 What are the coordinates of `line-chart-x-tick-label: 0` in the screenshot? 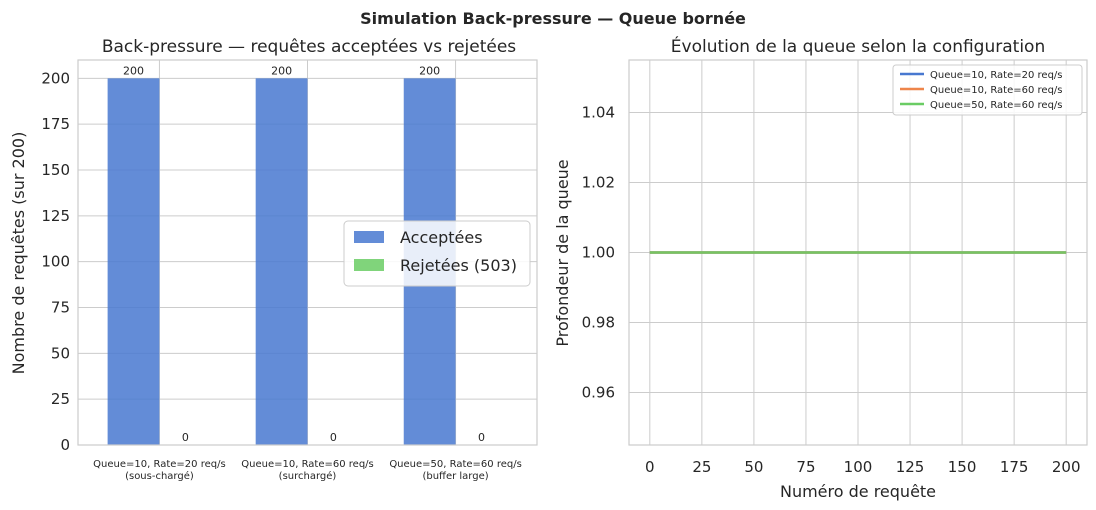 It's located at (650, 467).